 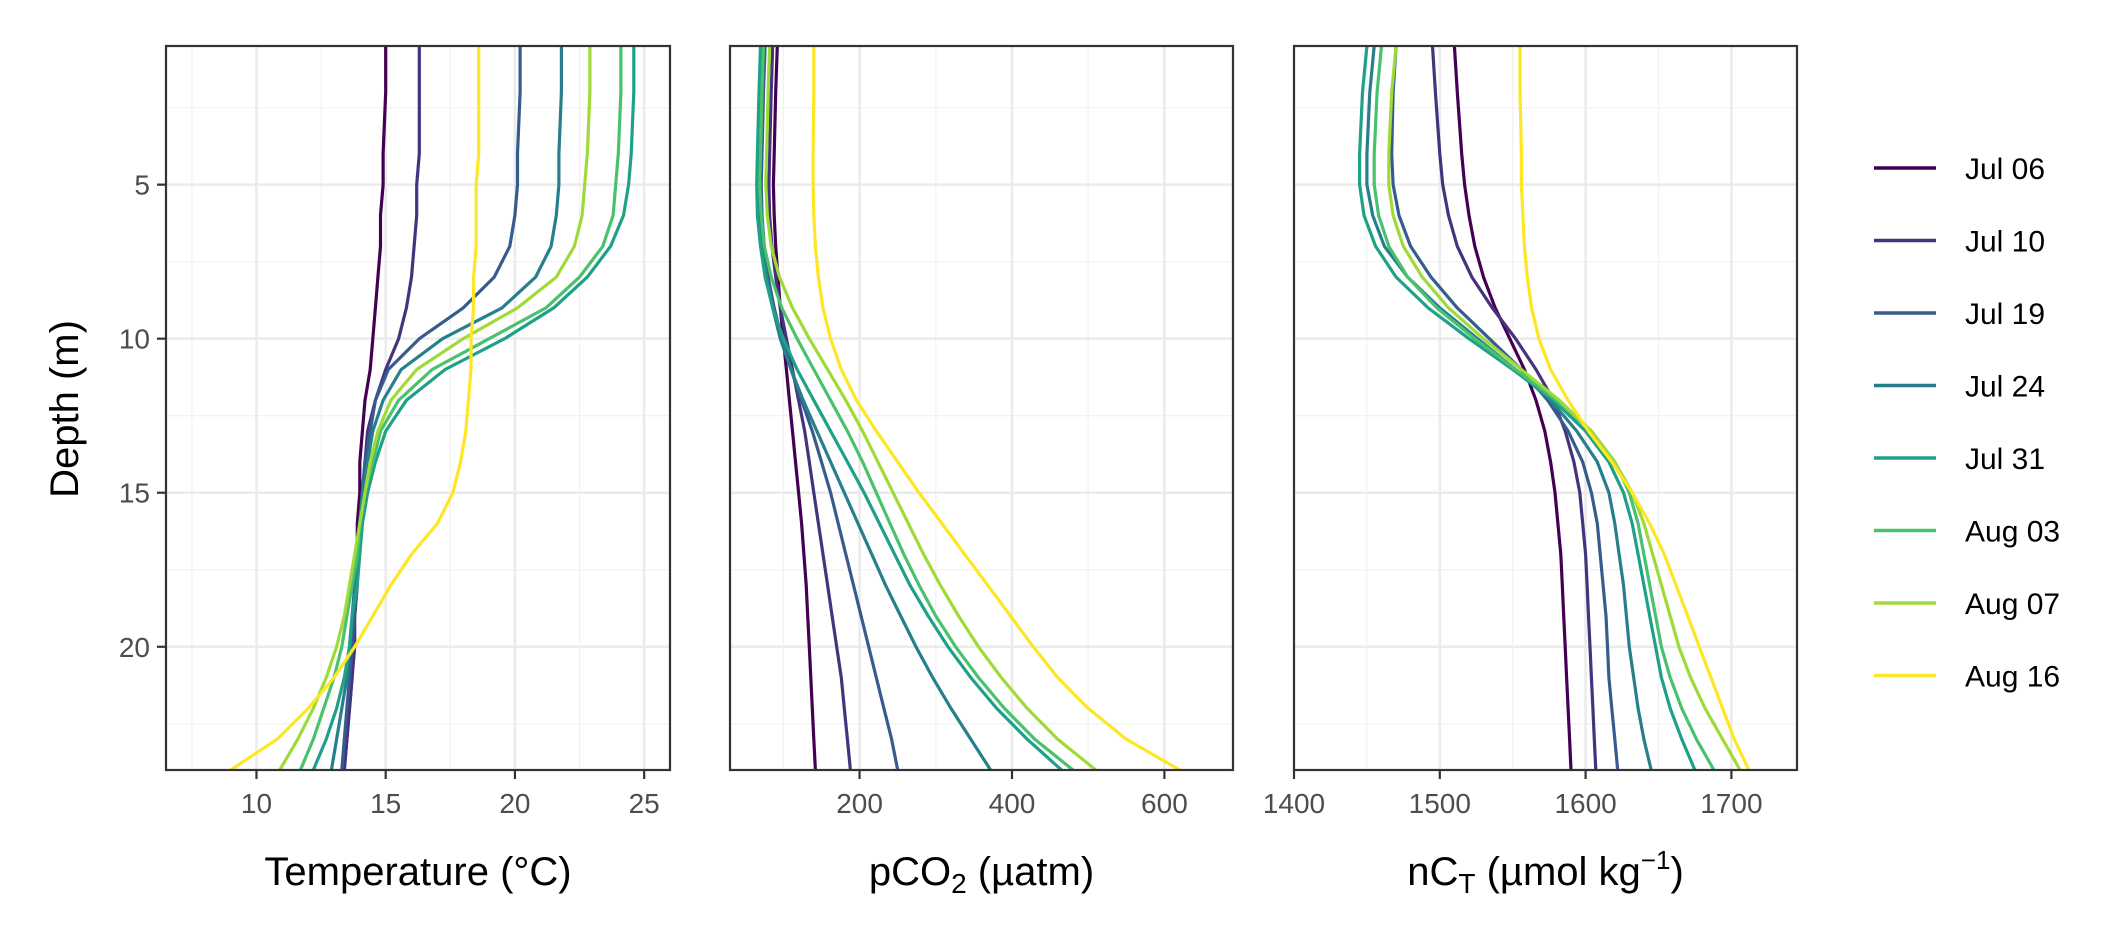 I want to click on y-tick-label: 10, so click(x=134, y=339).